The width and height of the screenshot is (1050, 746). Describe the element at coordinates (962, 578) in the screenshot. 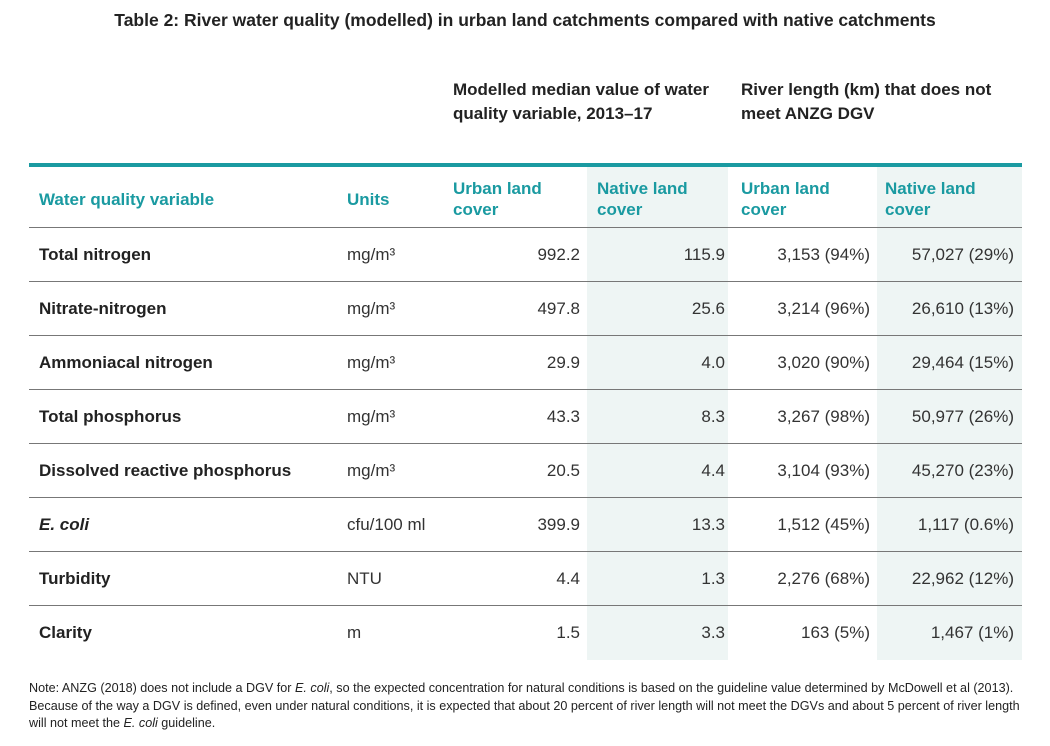

I see `row-native-length: 22,962 (12%)` at that location.